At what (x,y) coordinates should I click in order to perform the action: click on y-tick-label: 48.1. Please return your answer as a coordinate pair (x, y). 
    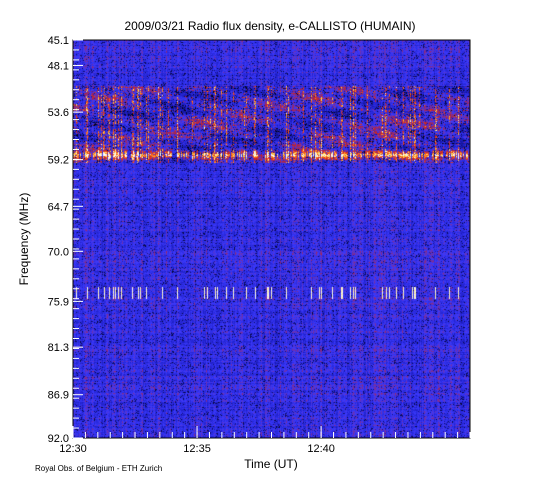
    Looking at the image, I should click on (58, 66).